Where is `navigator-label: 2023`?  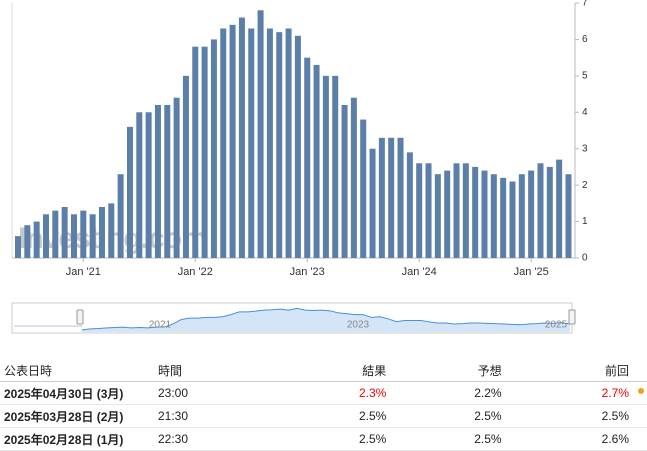
navigator-label: 2023 is located at coordinates (358, 325).